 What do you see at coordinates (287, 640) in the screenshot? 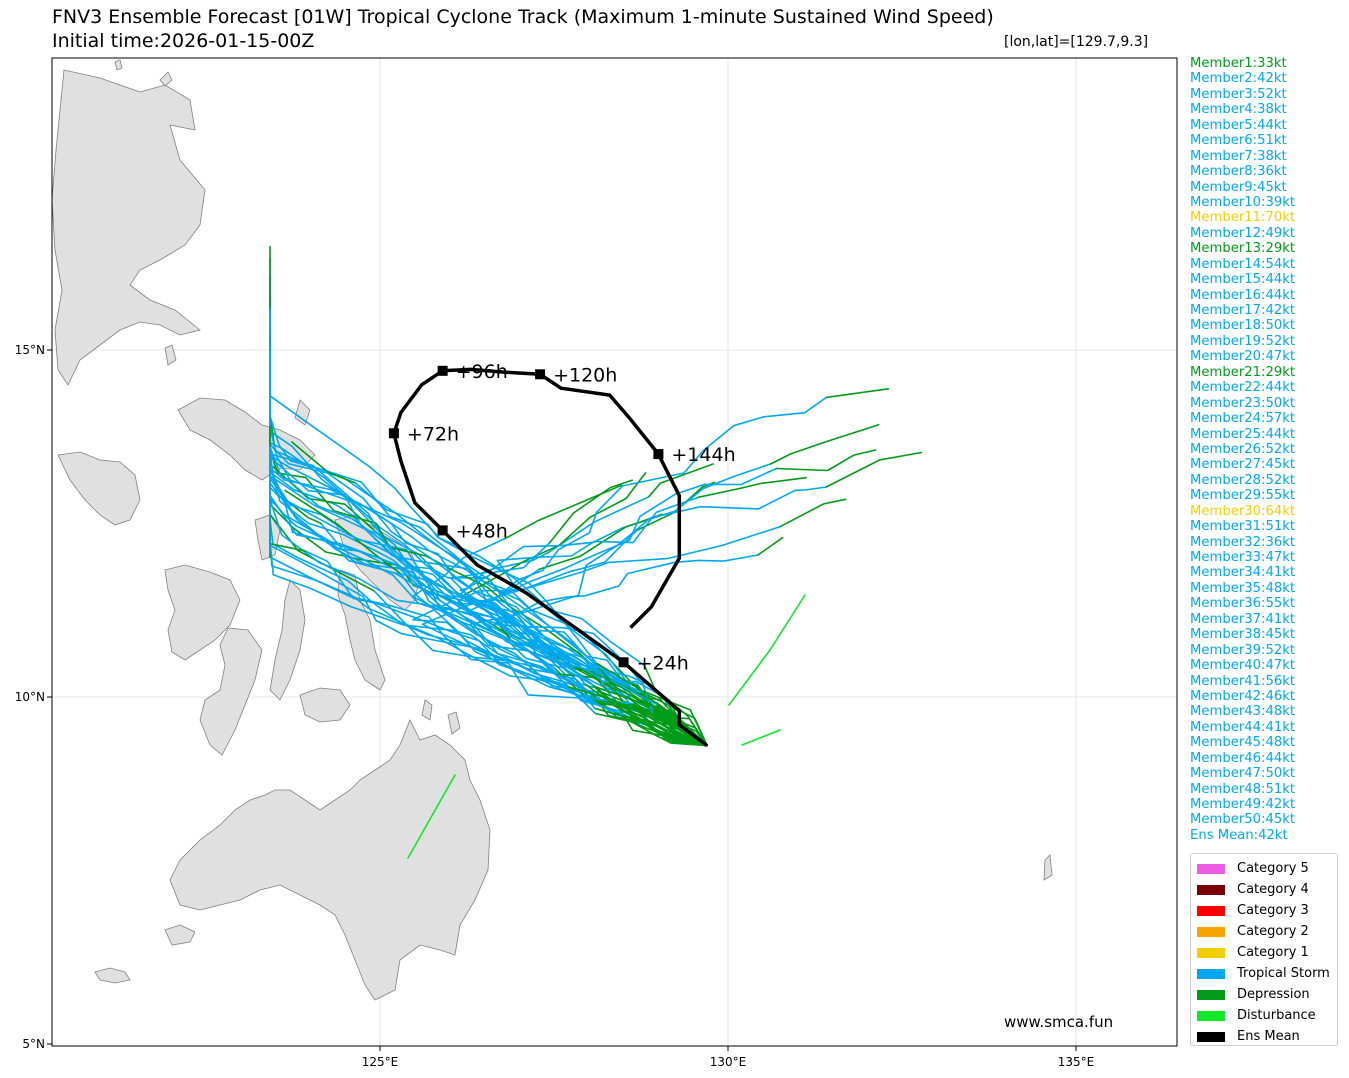
I see `cebu-land` at bounding box center [287, 640].